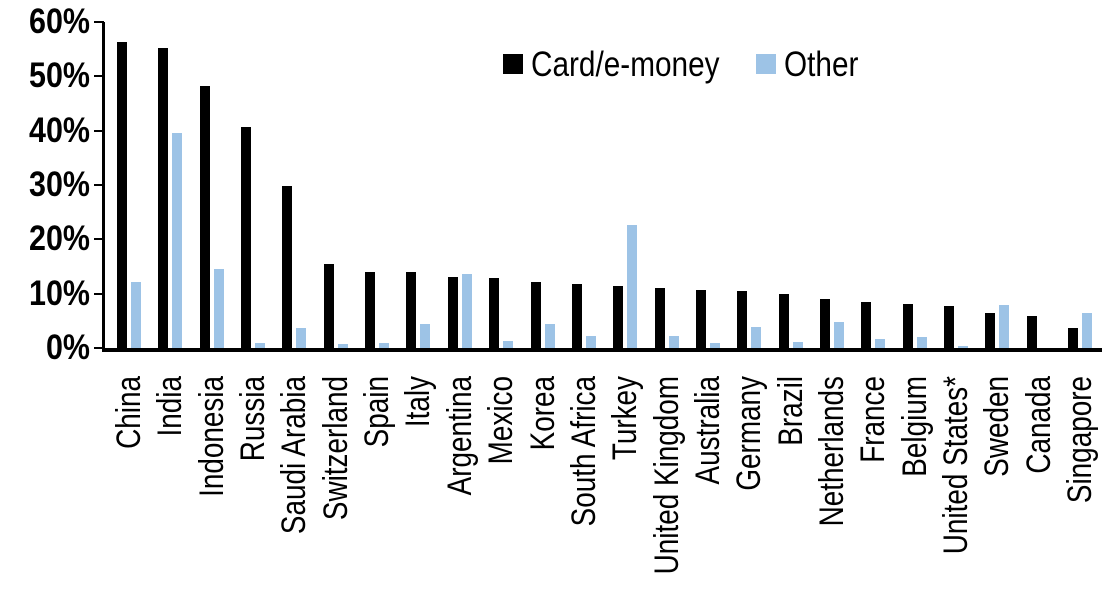  Describe the element at coordinates (513, 64) in the screenshot. I see `legend-swatch-card-e-money` at that location.